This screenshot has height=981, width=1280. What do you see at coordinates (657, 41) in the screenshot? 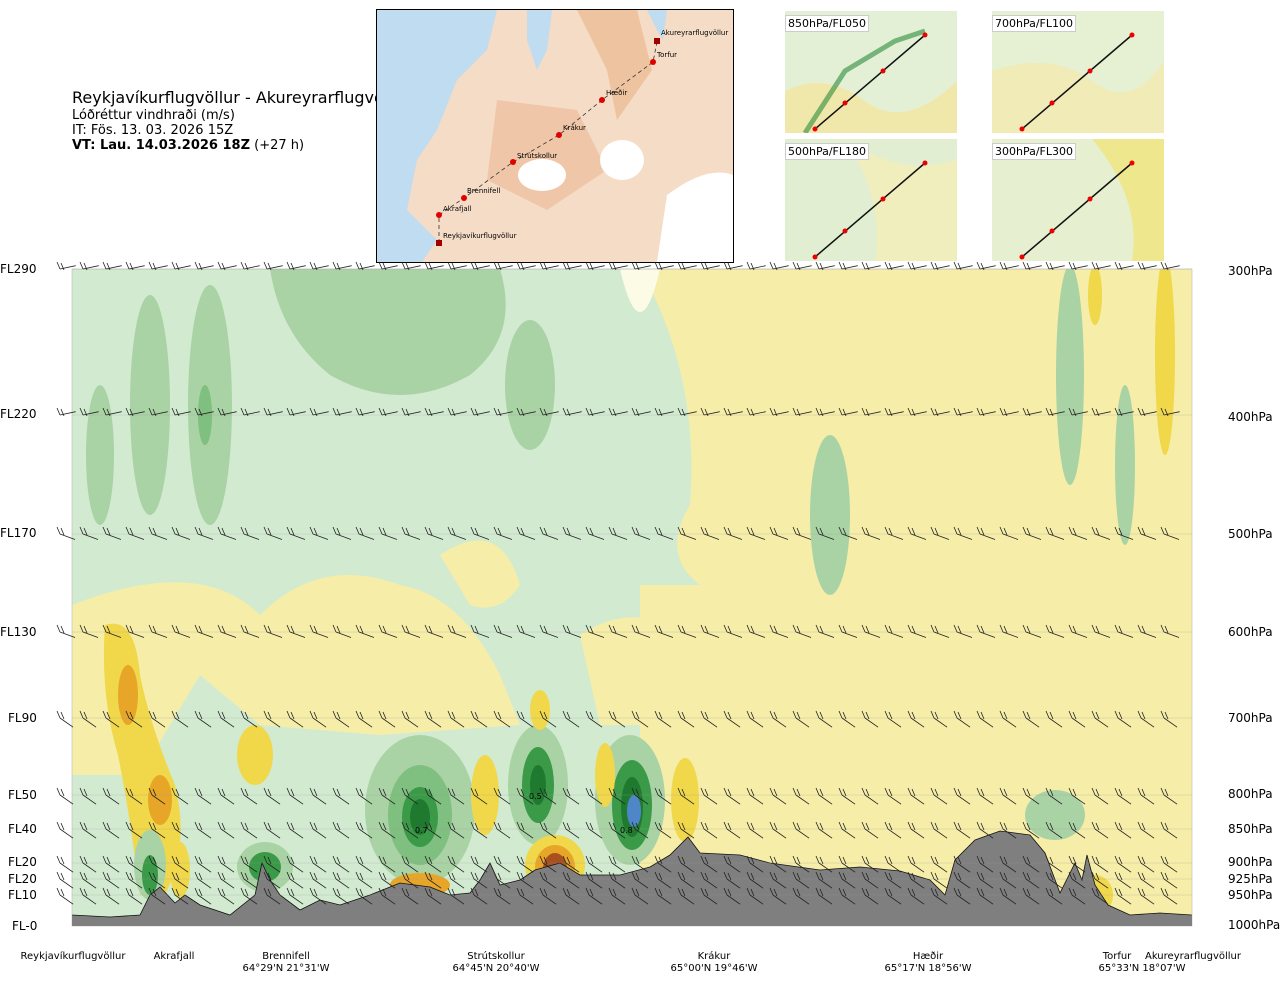
I see `waypoint-akureyri-marker` at bounding box center [657, 41].